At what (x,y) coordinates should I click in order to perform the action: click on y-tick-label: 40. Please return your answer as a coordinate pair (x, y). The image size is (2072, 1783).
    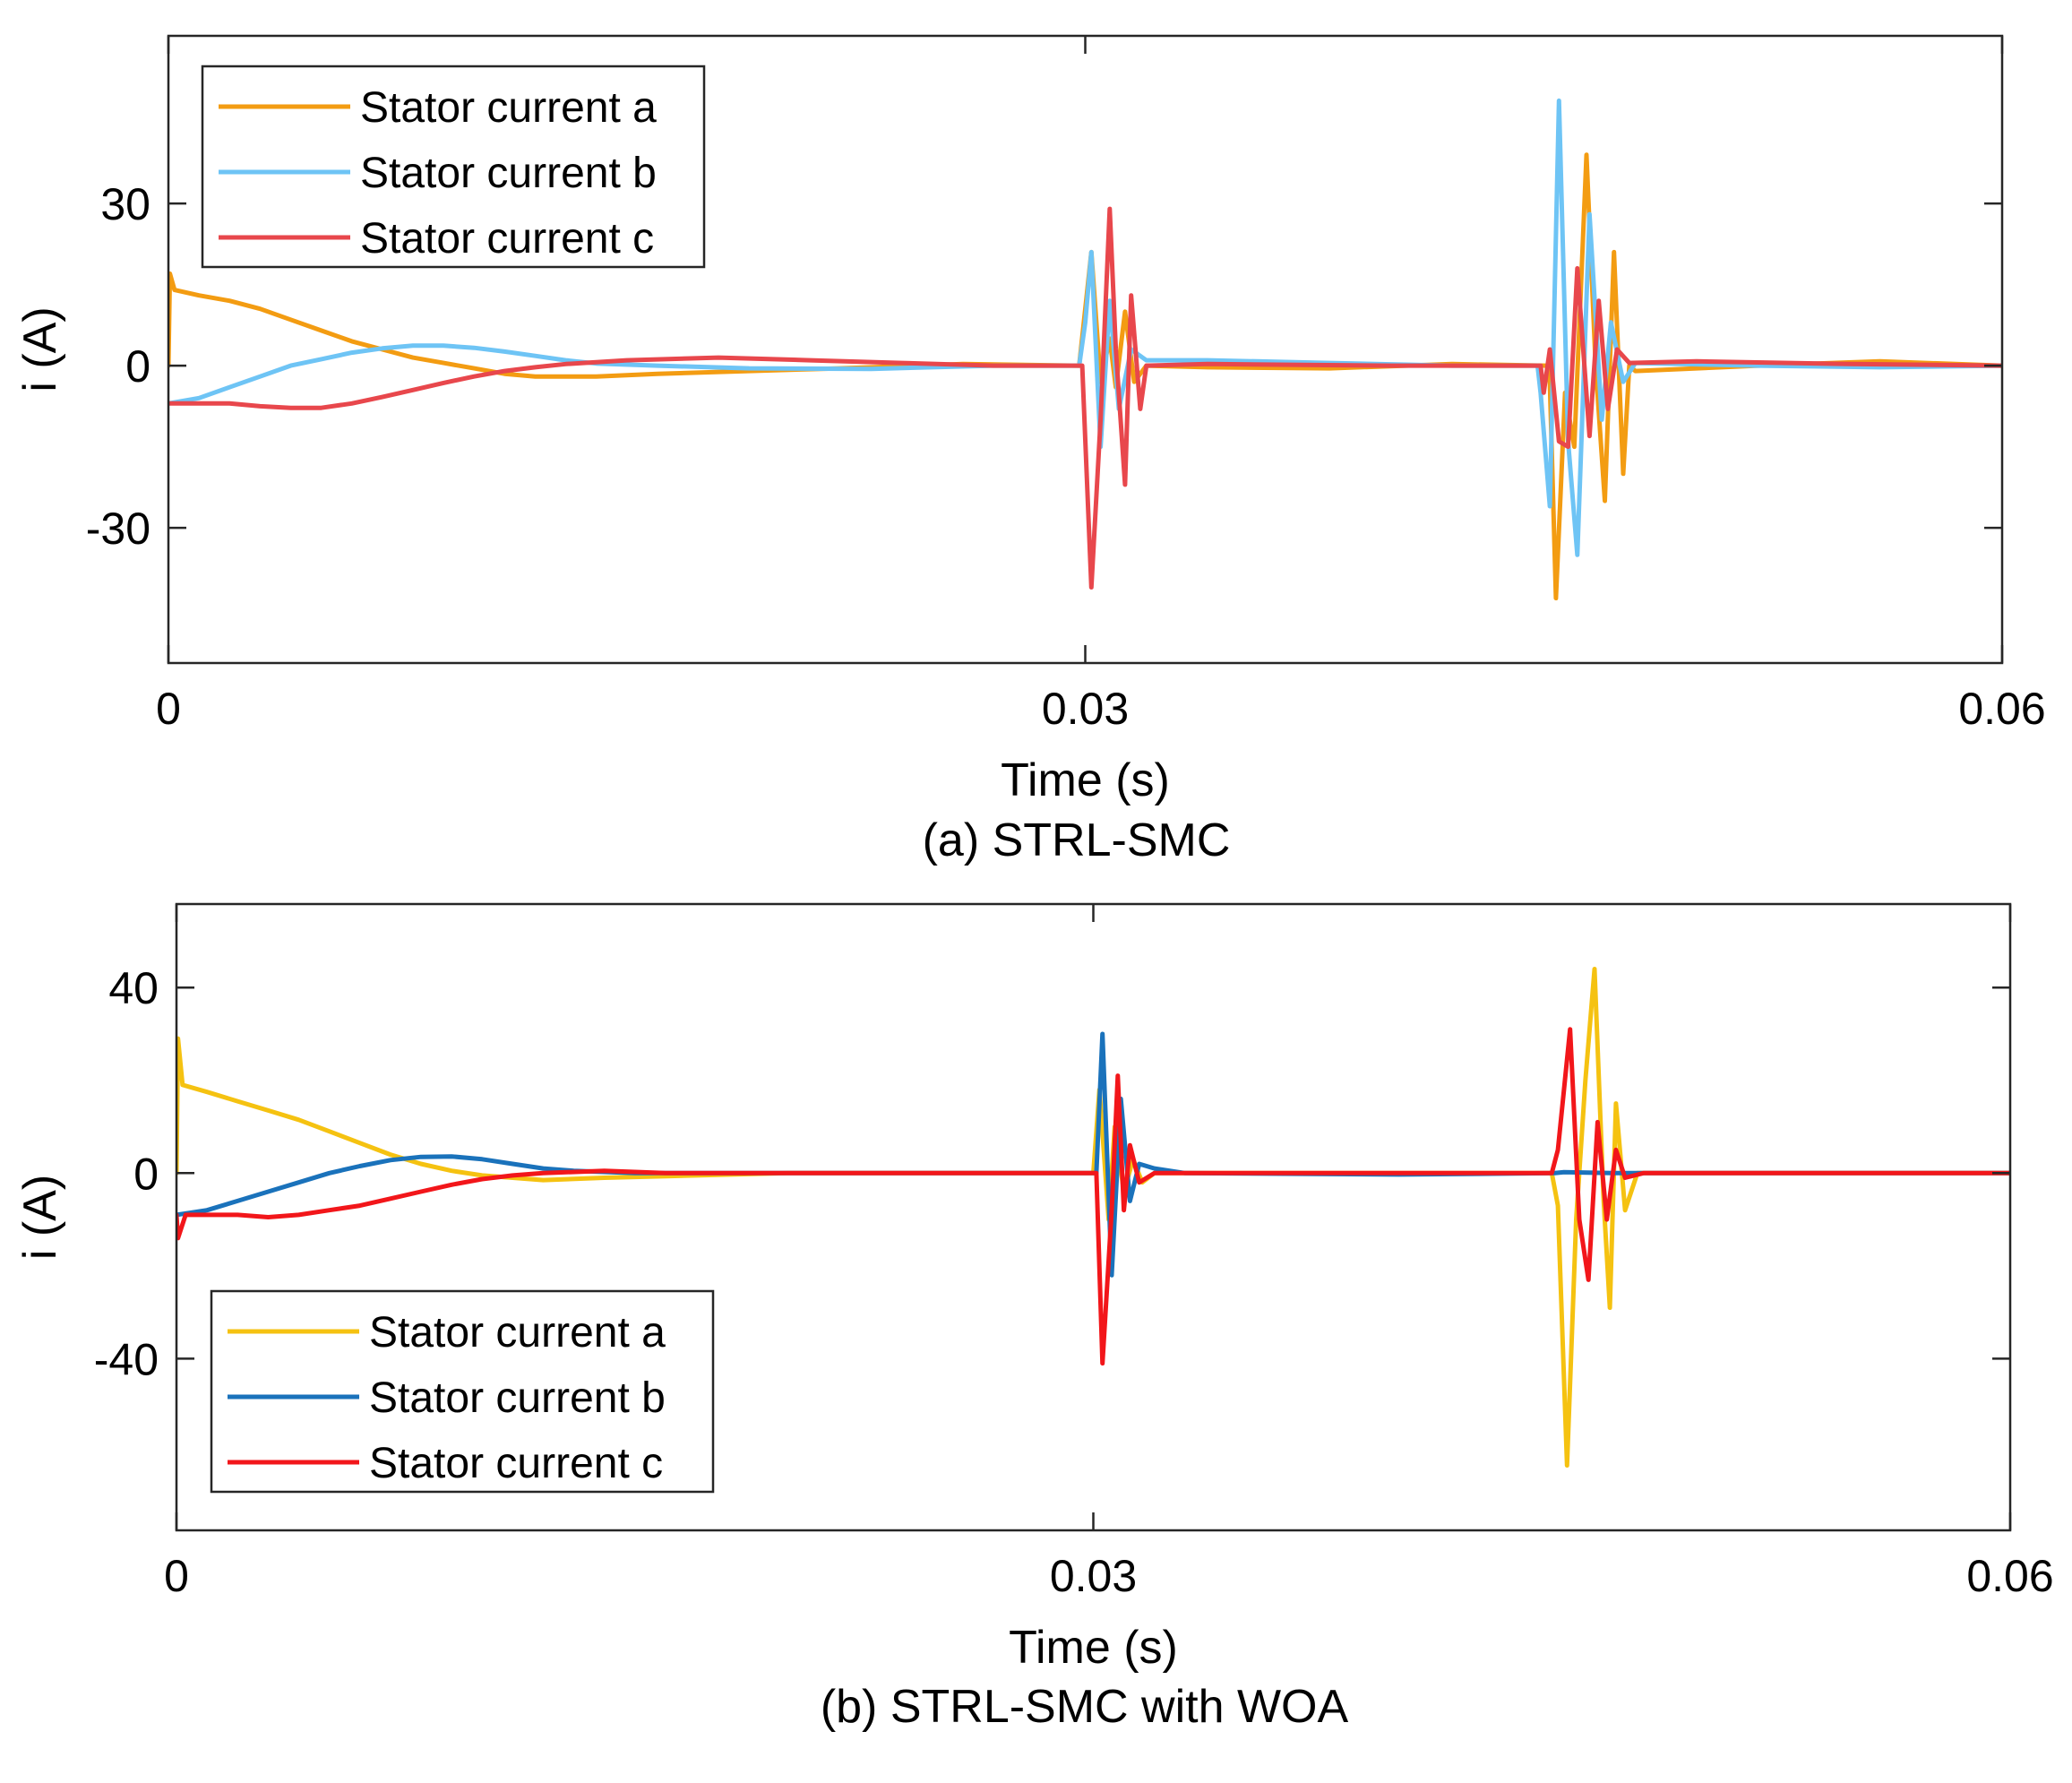
    Looking at the image, I should click on (134, 988).